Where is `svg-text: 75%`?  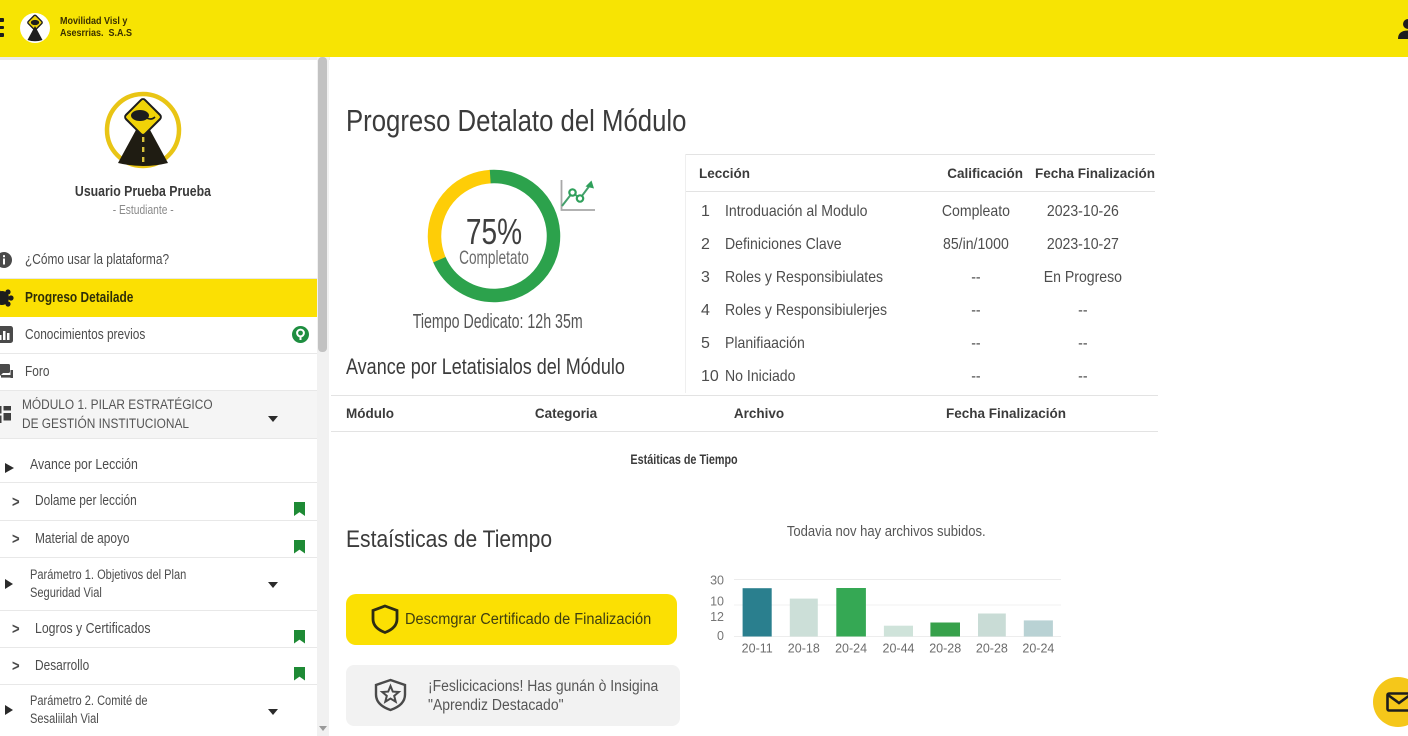 svg-text: 75% is located at coordinates (494, 232).